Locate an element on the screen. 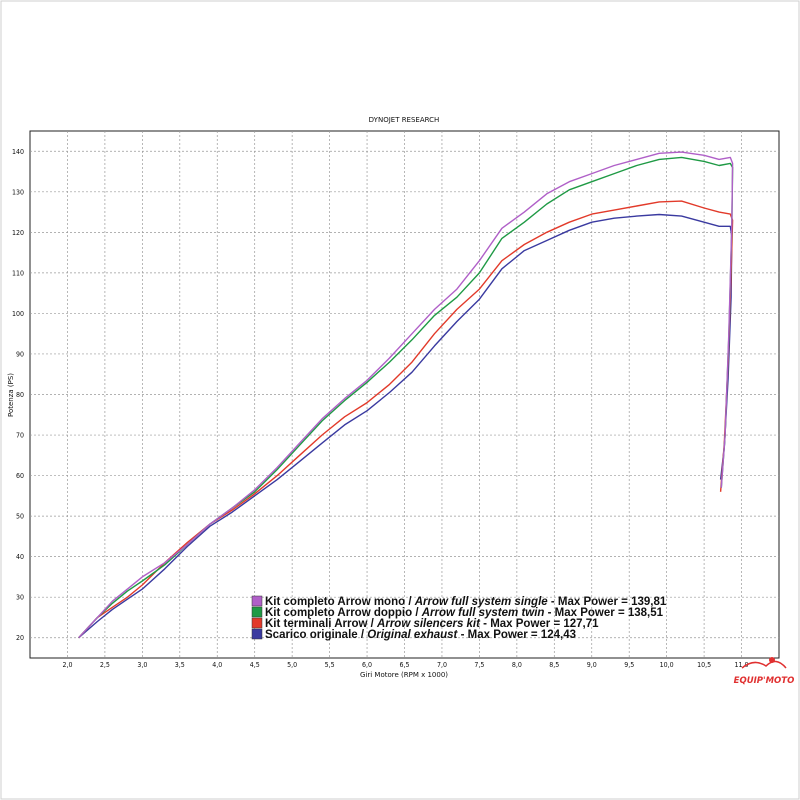  legend-swatch-terminali is located at coordinates (257, 623).